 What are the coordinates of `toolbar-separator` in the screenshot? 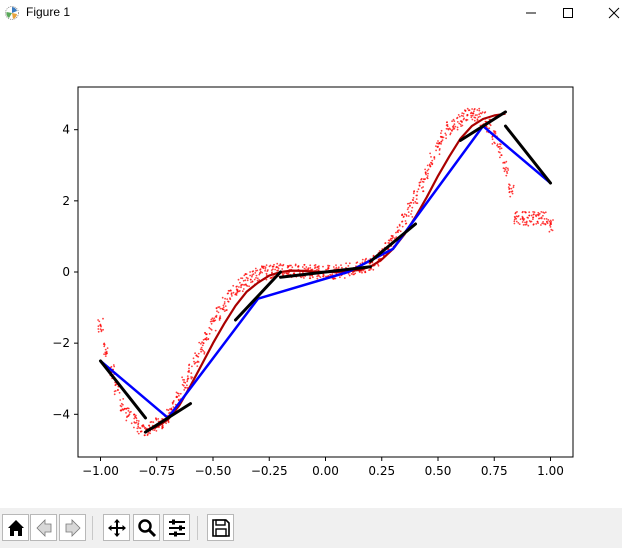 It's located at (197, 528).